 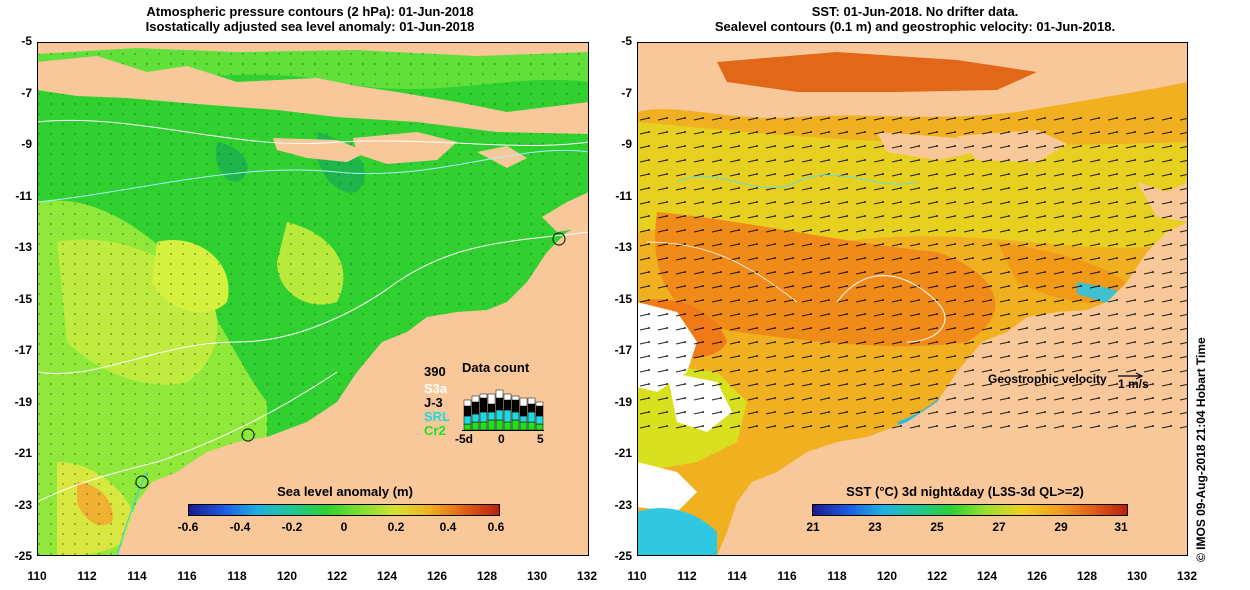 I want to click on right-y-tick: -25, so click(x=623, y=556).